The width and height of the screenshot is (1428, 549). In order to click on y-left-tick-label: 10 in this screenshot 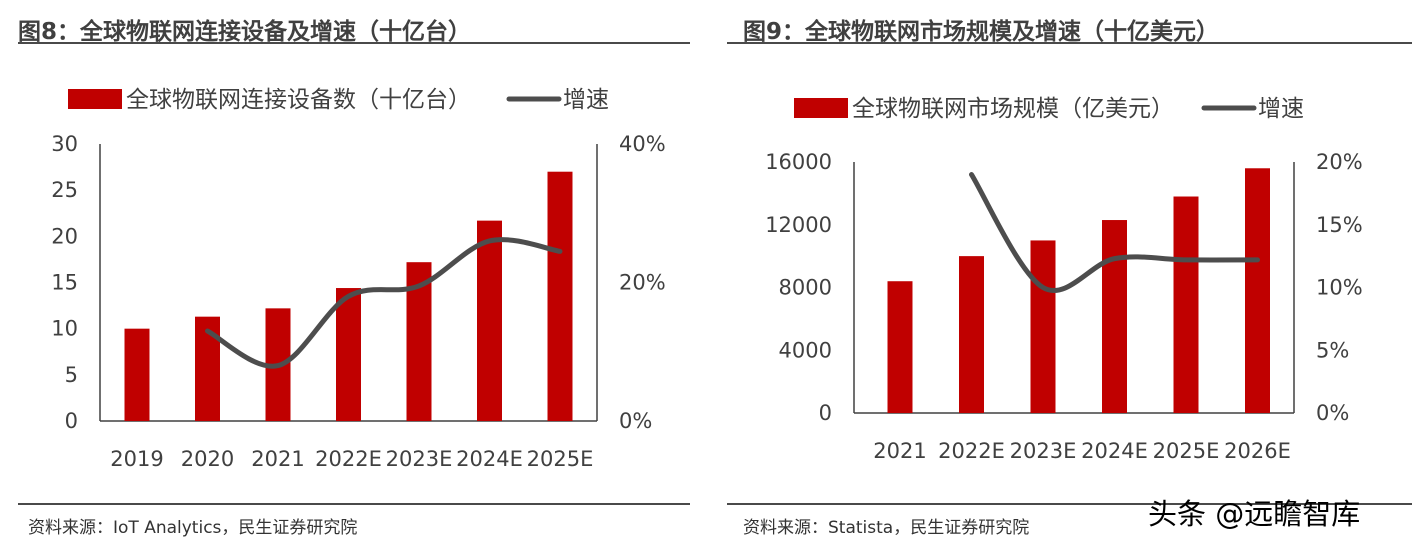, I will do `click(64, 329)`.